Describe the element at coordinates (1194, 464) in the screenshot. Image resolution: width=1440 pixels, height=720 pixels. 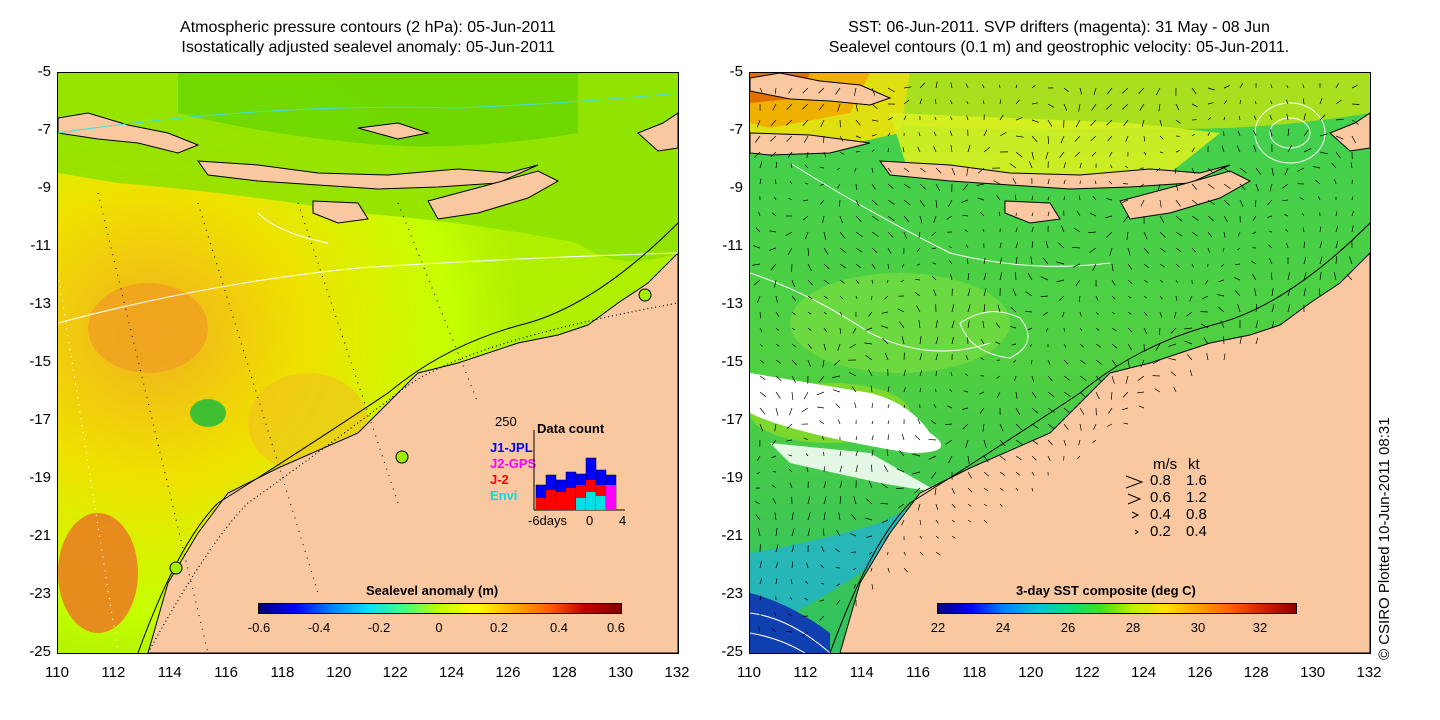
I see `velocity-header-kt: kt` at that location.